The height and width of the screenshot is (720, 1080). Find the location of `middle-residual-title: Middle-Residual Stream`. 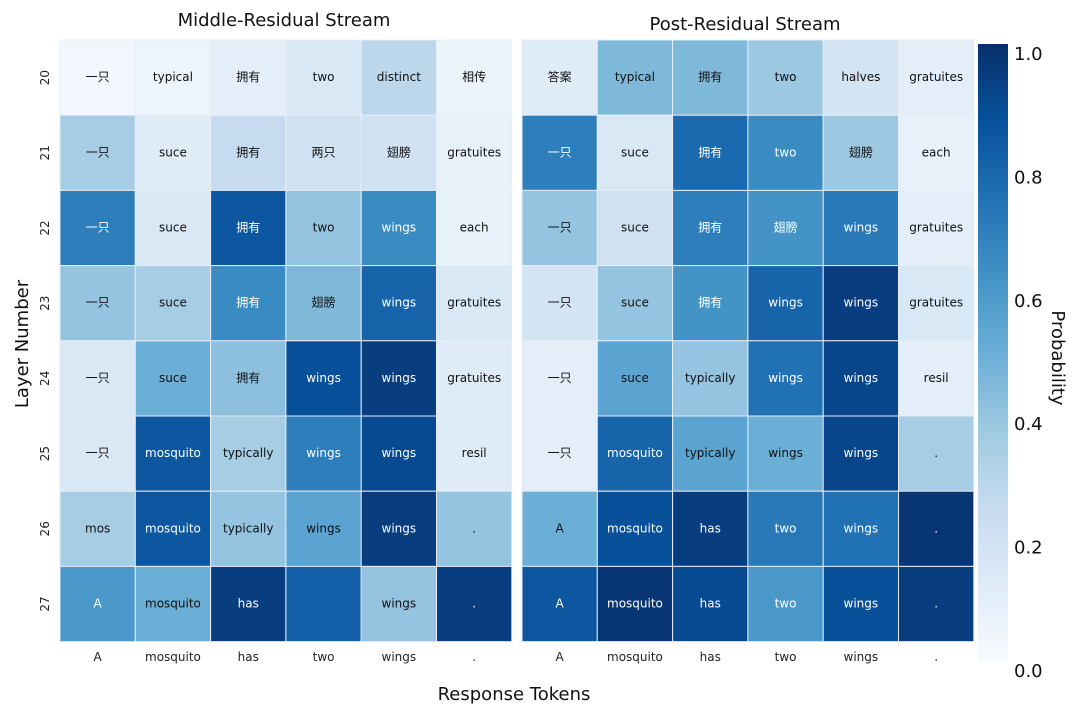

middle-residual-title: Middle-Residual Stream is located at coordinates (284, 20).